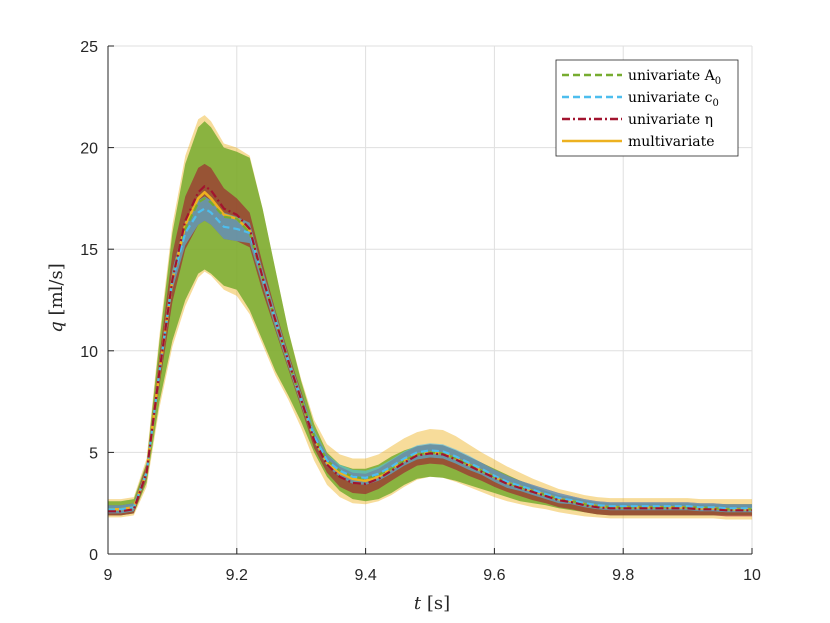 The width and height of the screenshot is (830, 623). Describe the element at coordinates (671, 142) in the screenshot. I see `legend-label-multivariate: multivariate` at that location.